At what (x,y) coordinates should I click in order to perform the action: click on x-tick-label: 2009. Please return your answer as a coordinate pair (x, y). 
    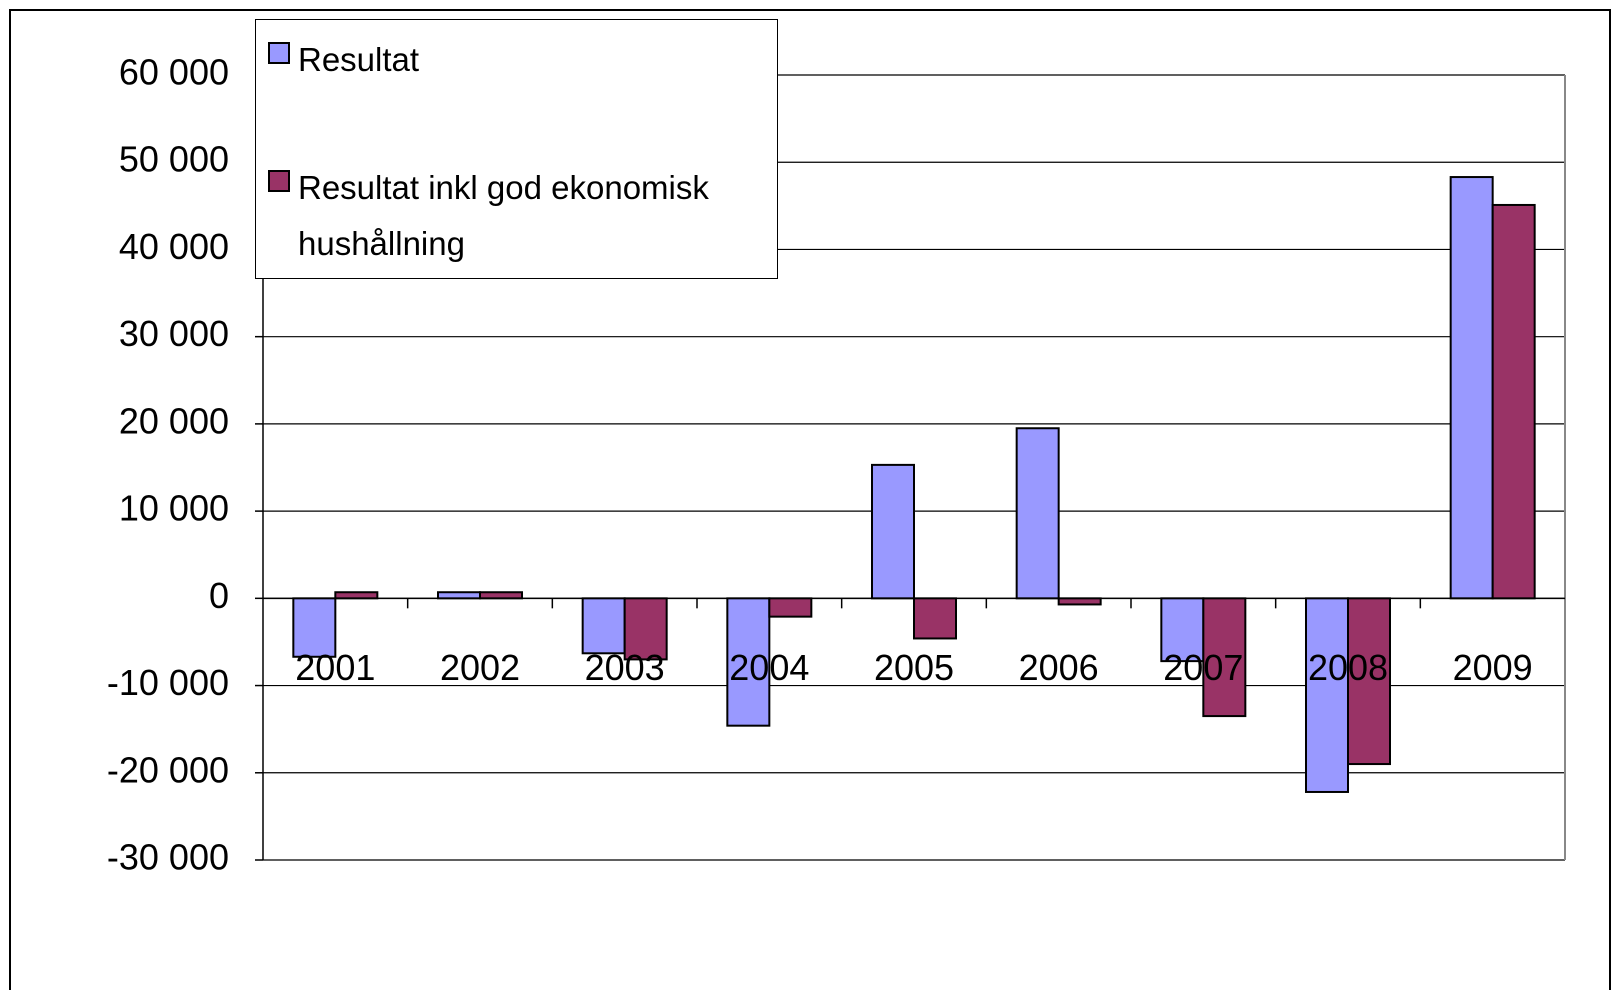
    Looking at the image, I should click on (1493, 667).